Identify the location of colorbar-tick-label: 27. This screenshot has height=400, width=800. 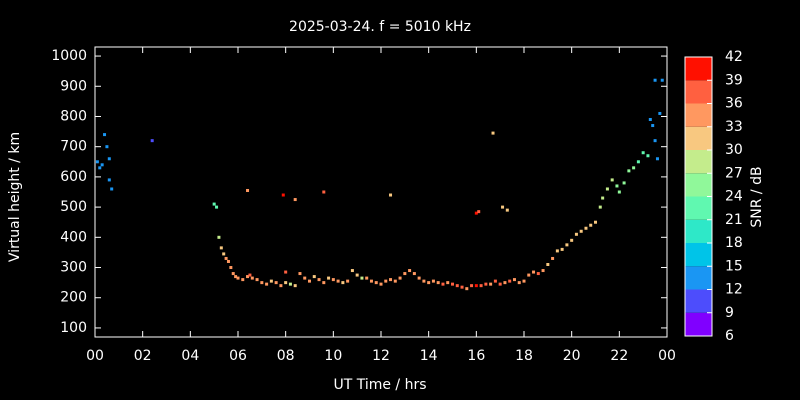
(734, 173).